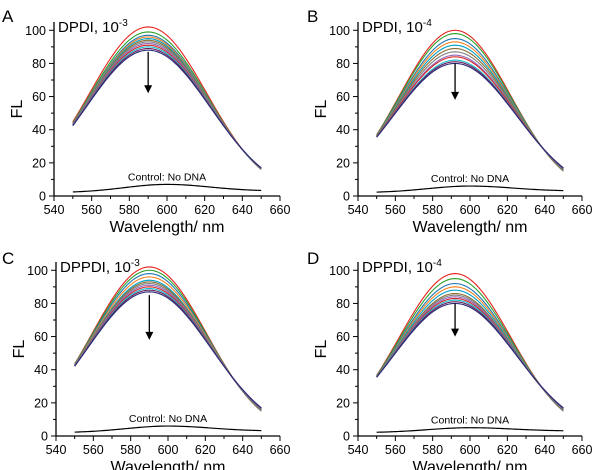  I want to click on chart-title: DPPDI, 10-3, so click(100, 267).